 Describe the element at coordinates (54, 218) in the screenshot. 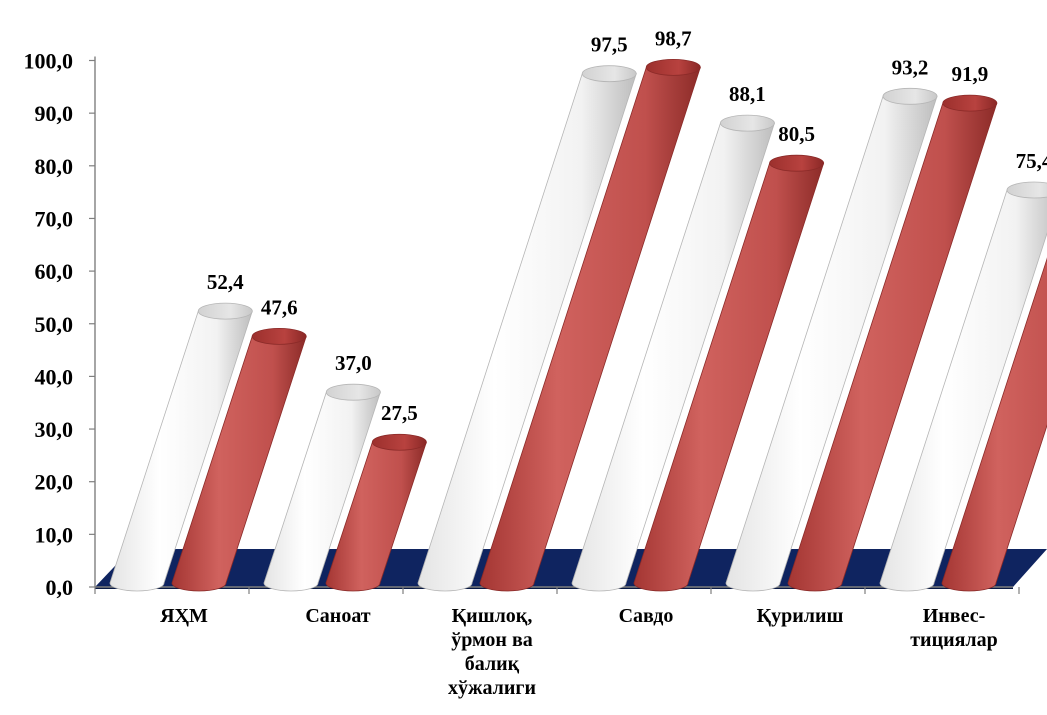

I see `y-tick-label: 70,0` at that location.